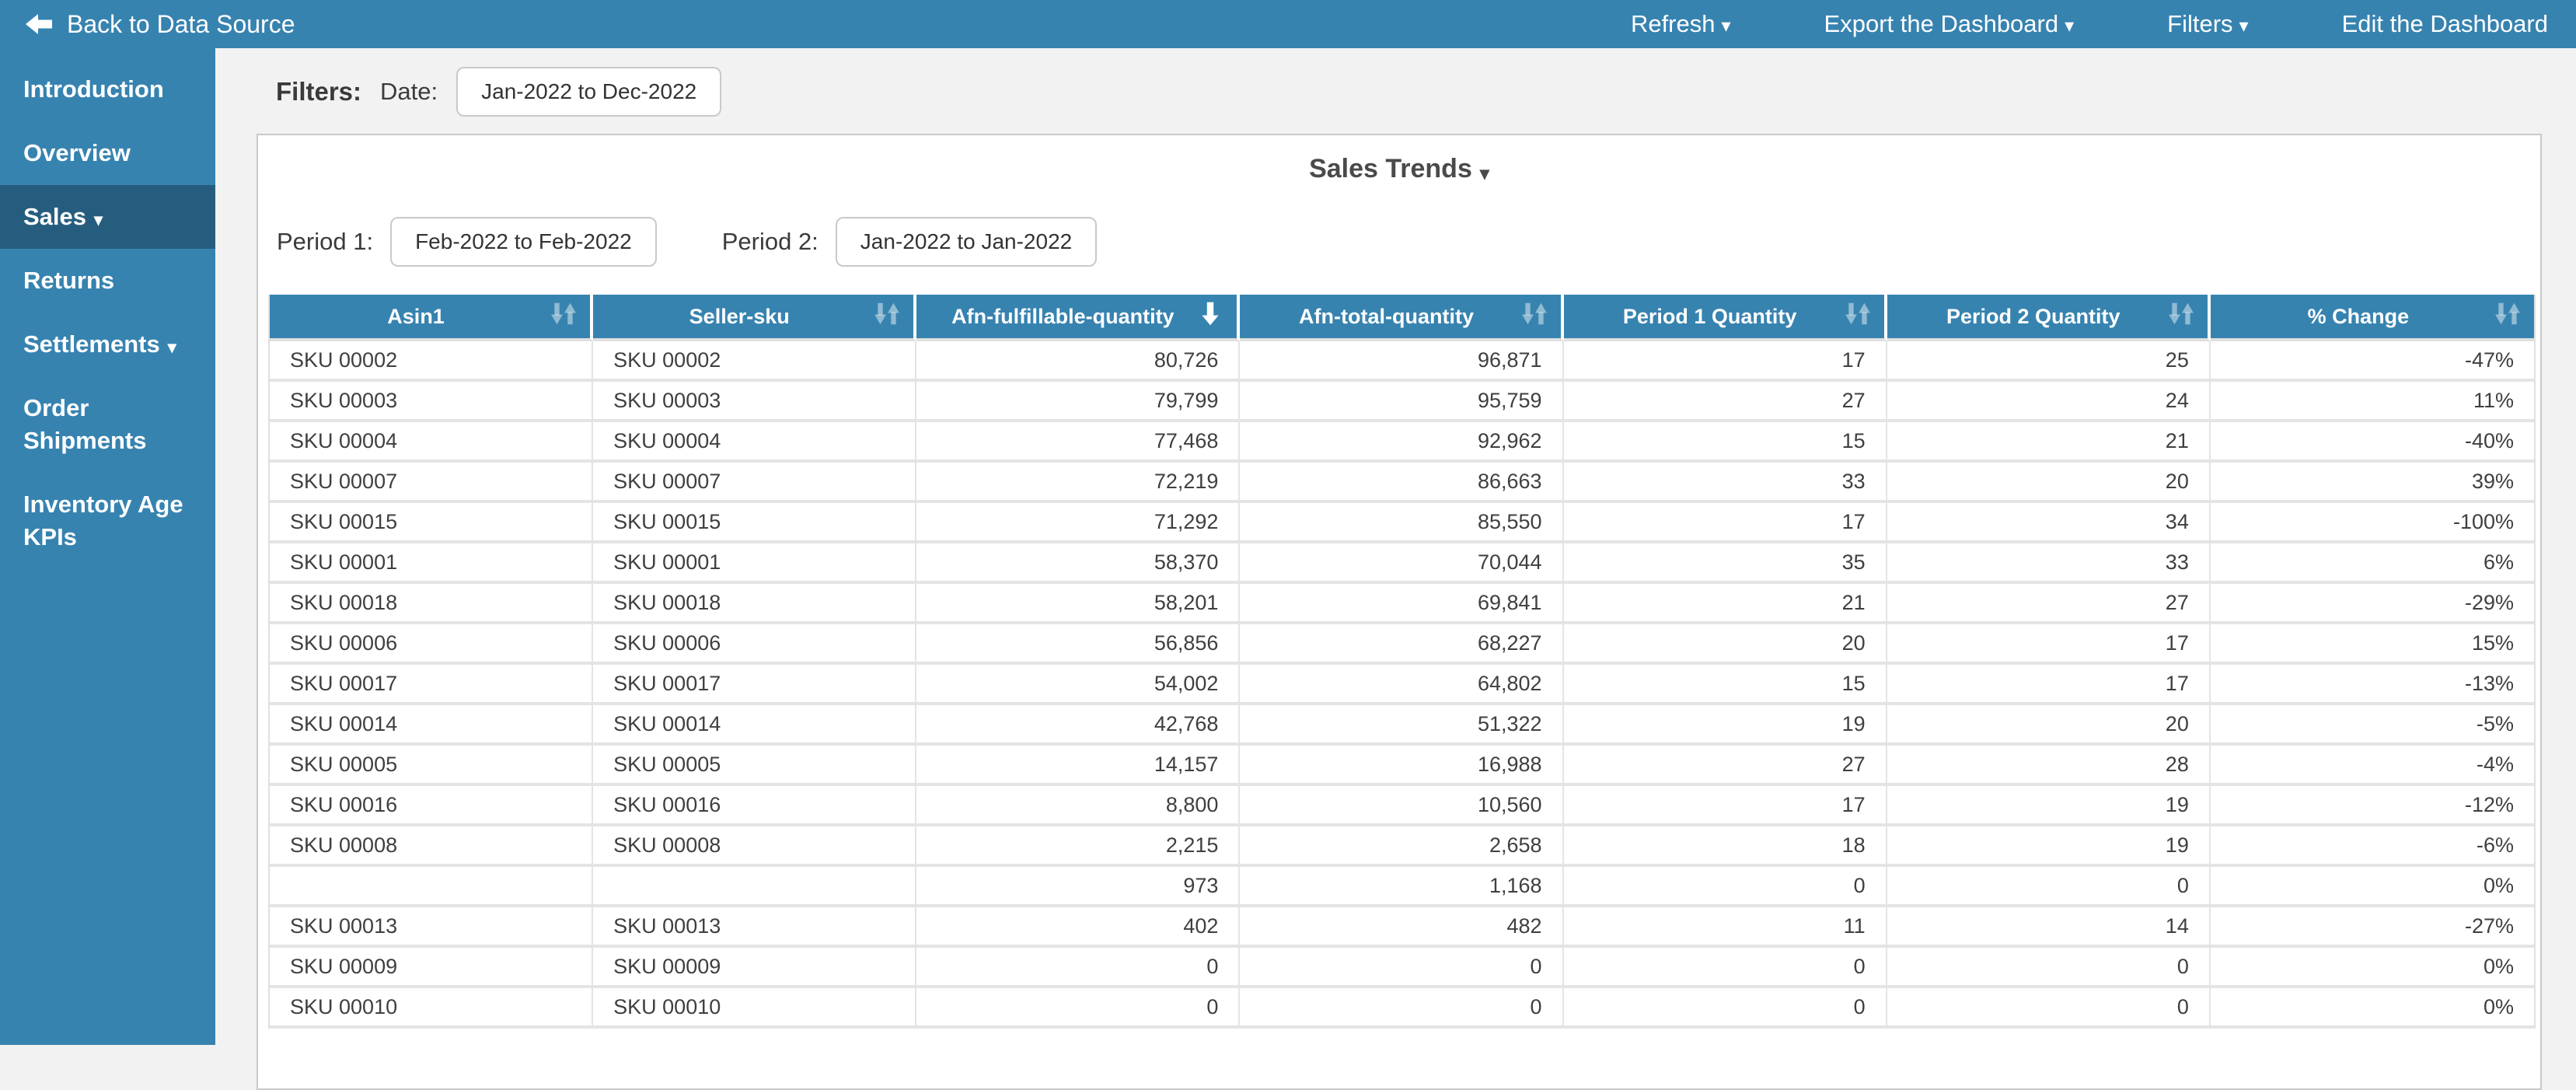 The width and height of the screenshot is (2576, 1090). What do you see at coordinates (1726, 604) in the screenshot?
I see `cell-period-1-quantity: 21` at bounding box center [1726, 604].